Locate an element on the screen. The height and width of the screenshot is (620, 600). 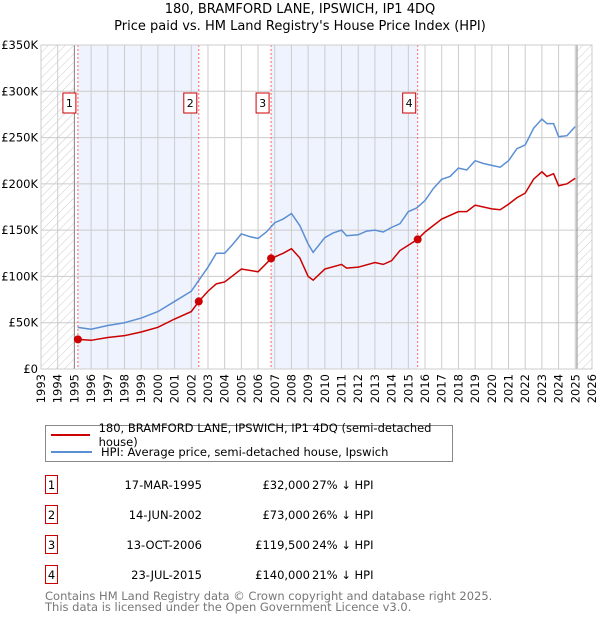
sale-label-box: 2 is located at coordinates (190, 103).